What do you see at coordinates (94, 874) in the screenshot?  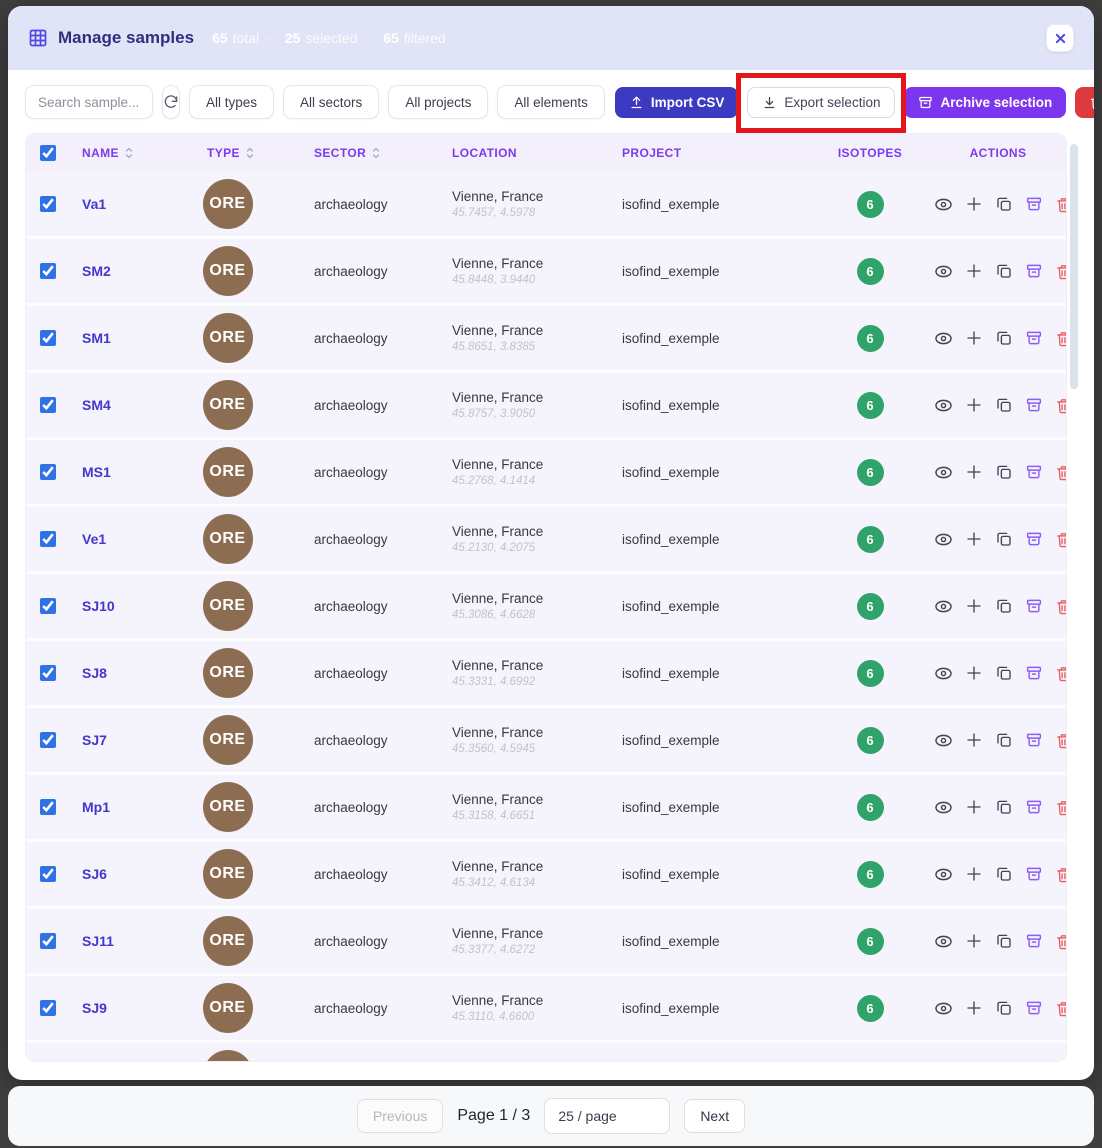 I see `sample-name: SJ6` at bounding box center [94, 874].